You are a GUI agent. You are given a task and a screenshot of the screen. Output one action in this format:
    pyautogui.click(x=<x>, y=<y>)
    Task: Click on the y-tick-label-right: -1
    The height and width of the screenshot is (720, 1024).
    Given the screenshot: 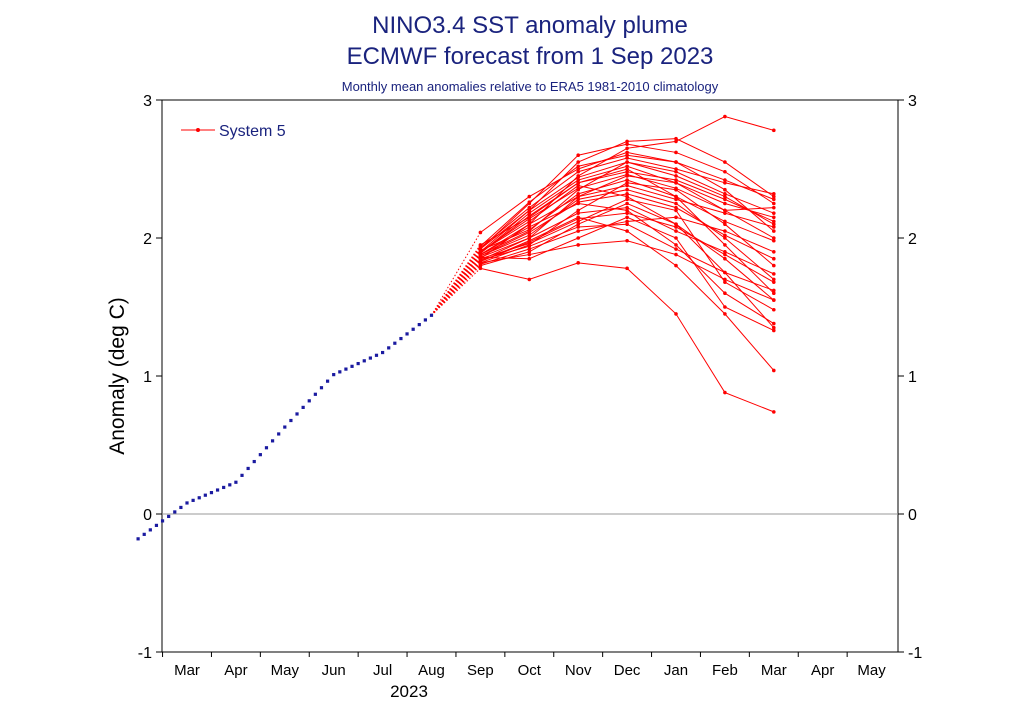 What is the action you would take?
    pyautogui.click(x=915, y=653)
    